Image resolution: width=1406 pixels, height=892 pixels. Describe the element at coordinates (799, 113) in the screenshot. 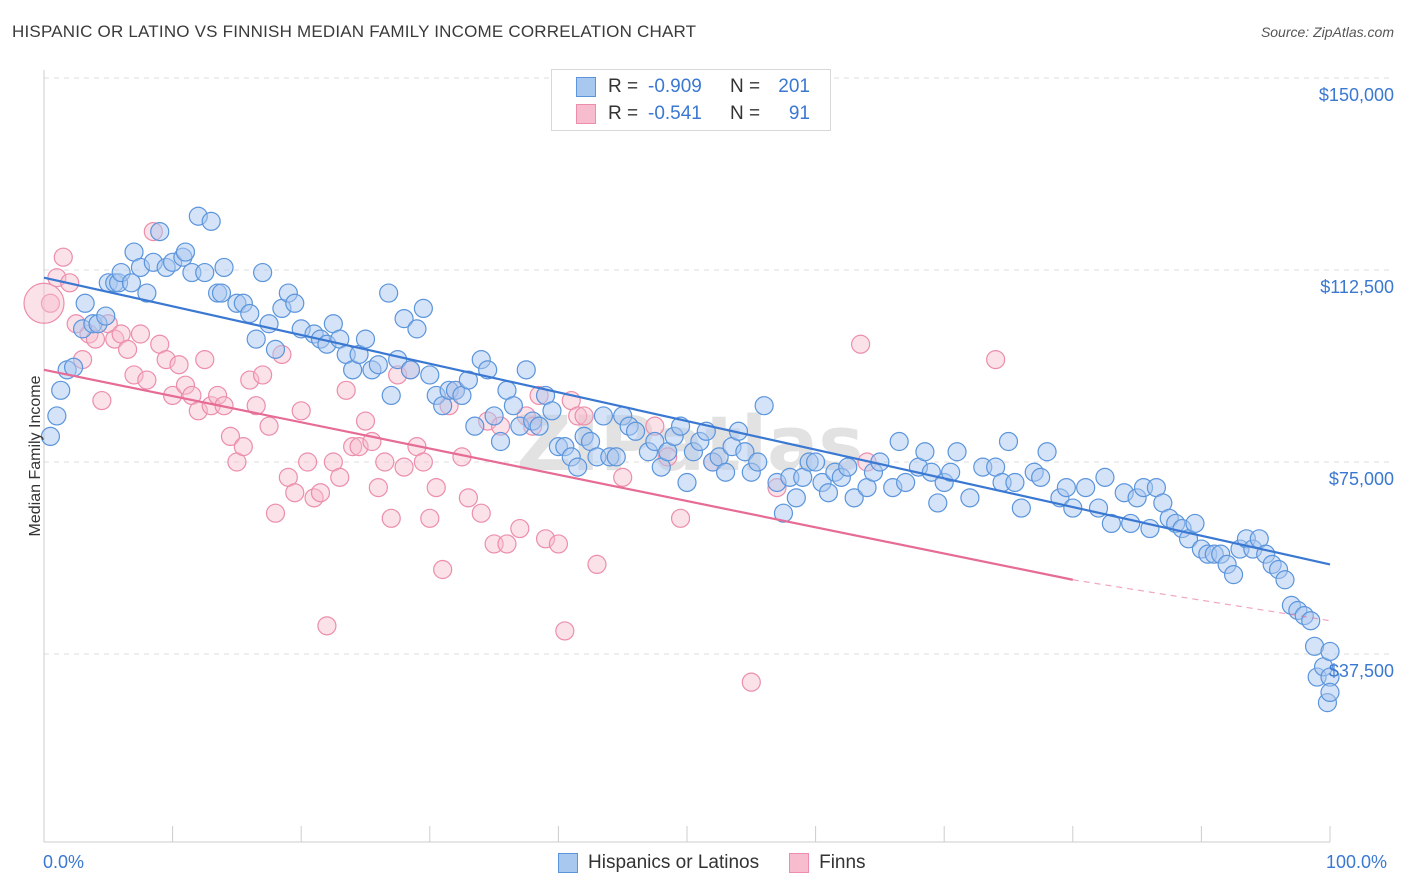

I see `legend-n-value: 91` at that location.